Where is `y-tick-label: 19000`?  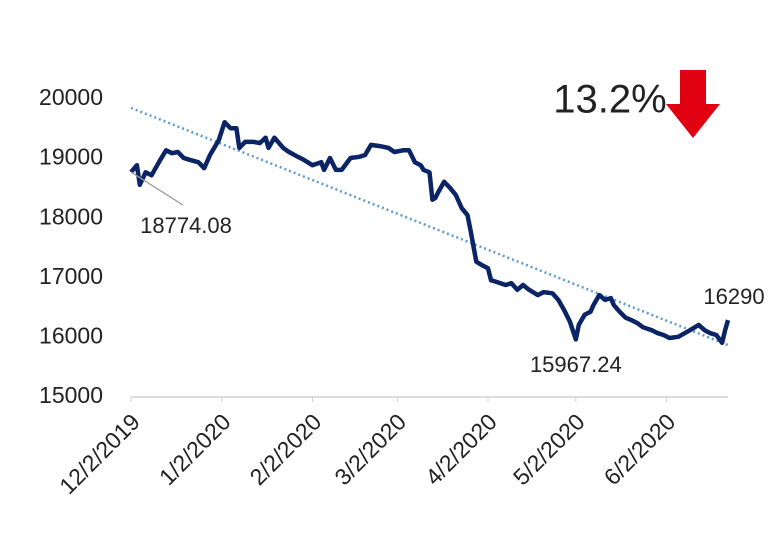
y-tick-label: 19000 is located at coordinates (71, 157).